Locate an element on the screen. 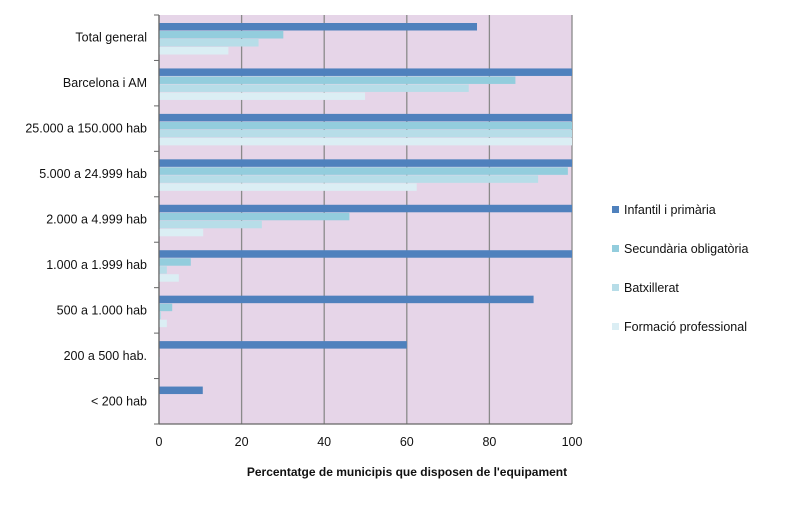 The image size is (803, 506). legend-label: Batxillerat is located at coordinates (651, 288).